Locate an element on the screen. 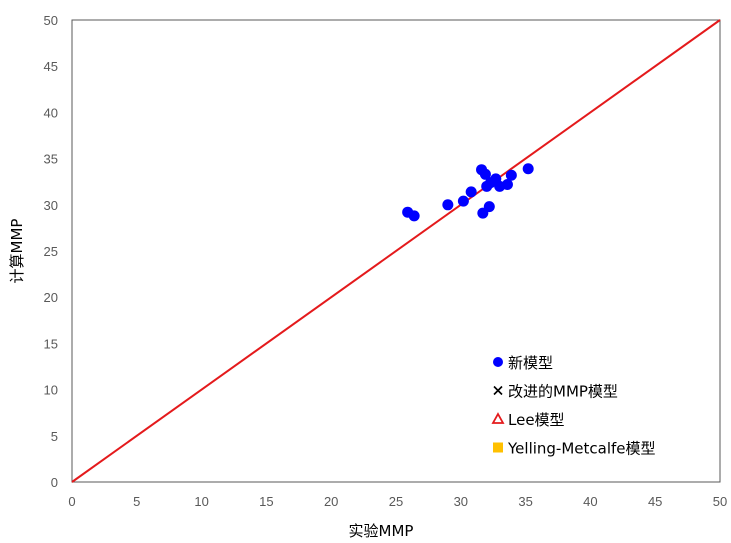 The width and height of the screenshot is (731, 543). legend-item: 改进的MMP模型 is located at coordinates (555, 392).